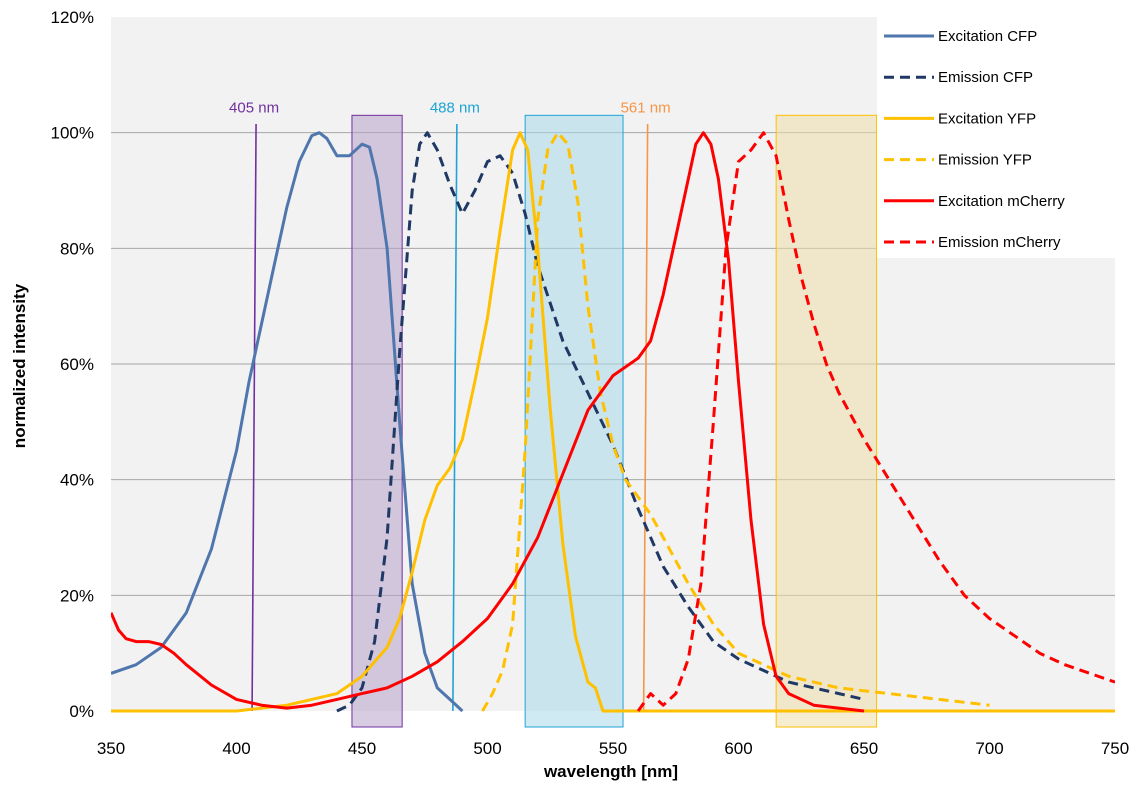 The height and width of the screenshot is (786, 1141). I want to click on y-tick-label: 0%, so click(81, 711).